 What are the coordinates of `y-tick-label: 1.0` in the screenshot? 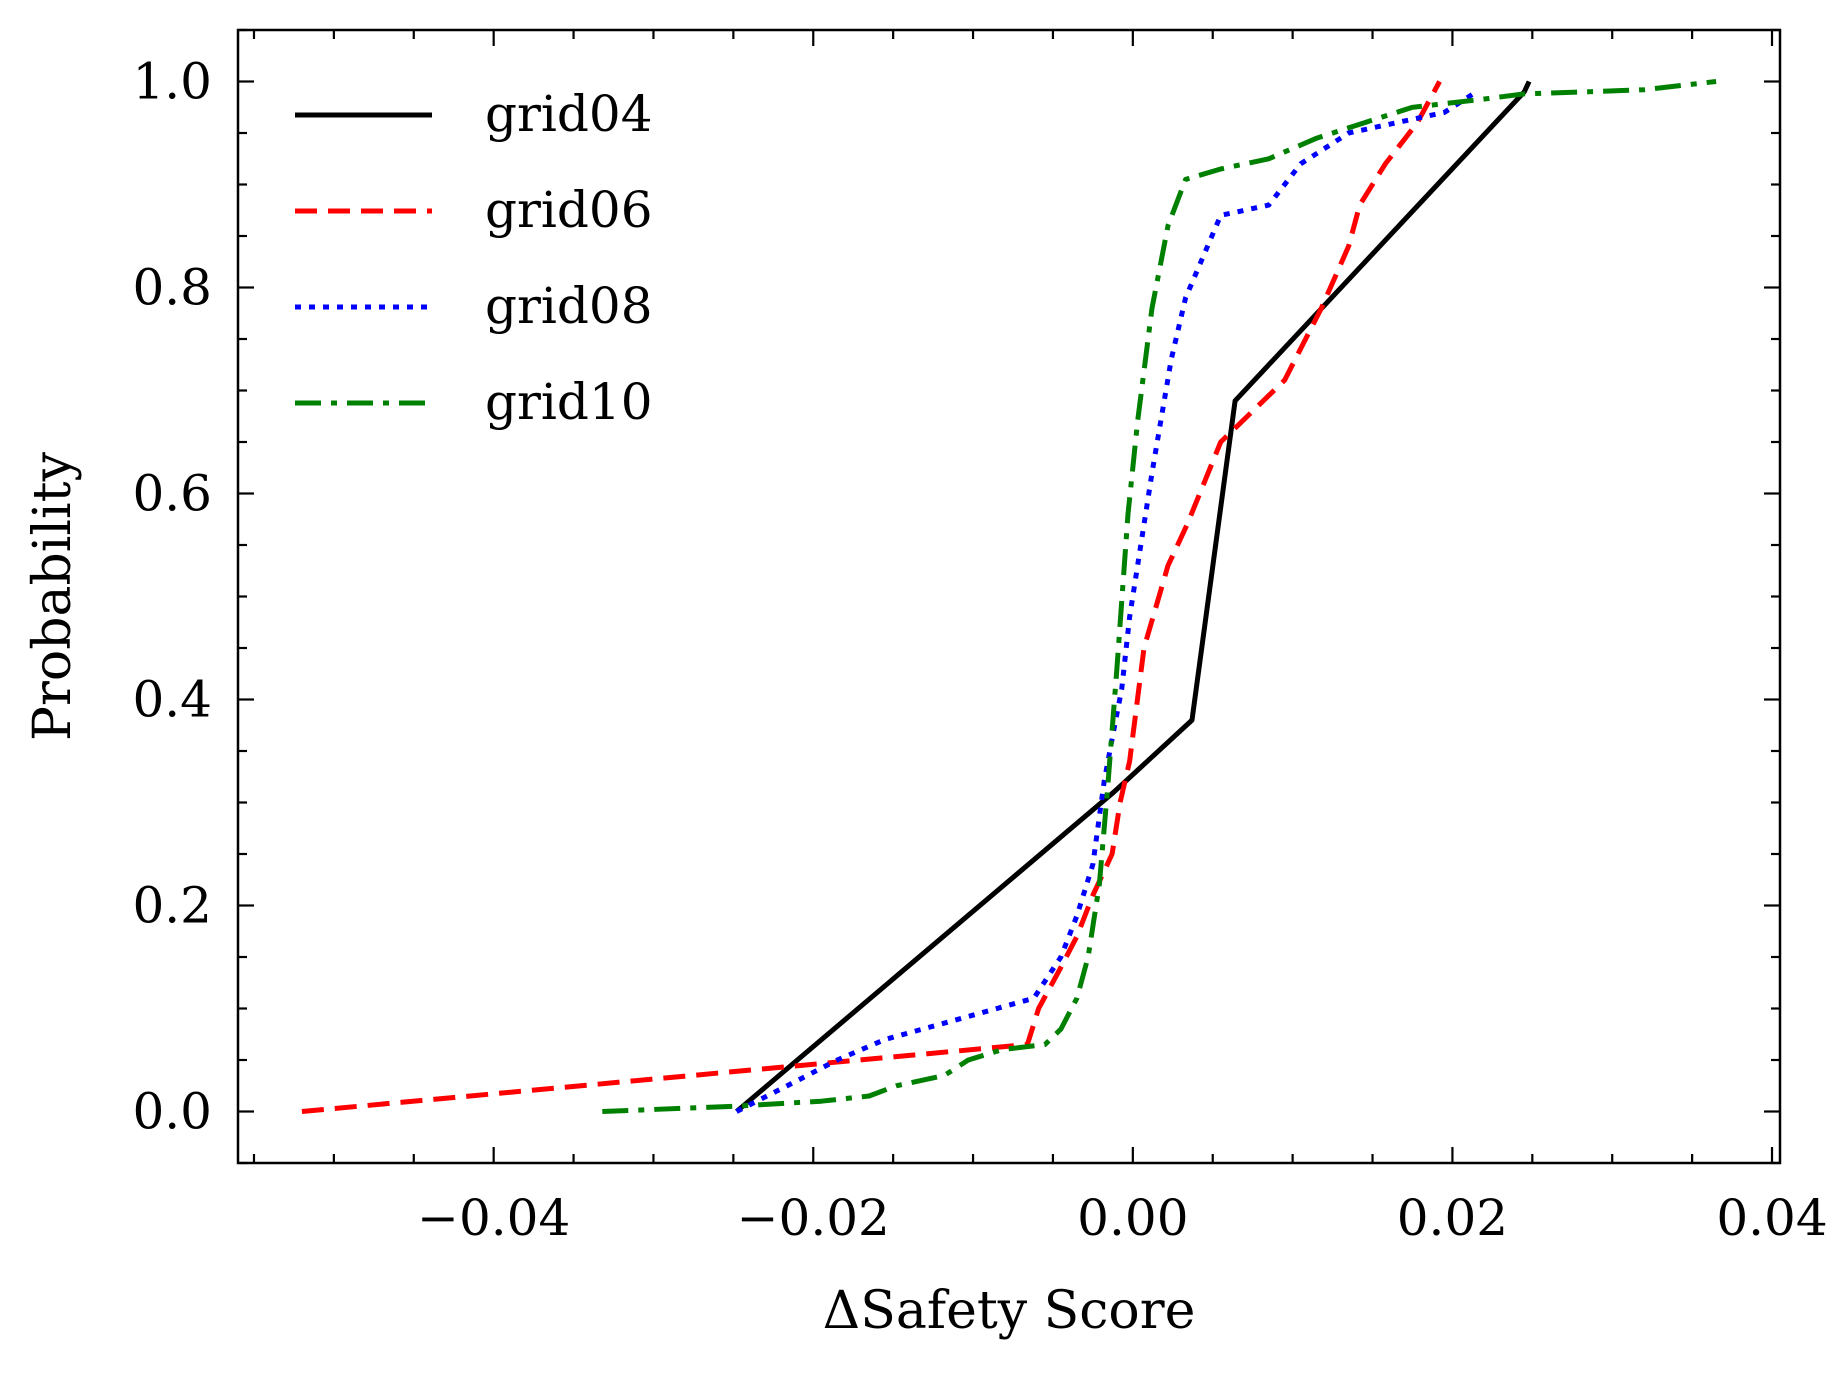 It's located at (172, 82).